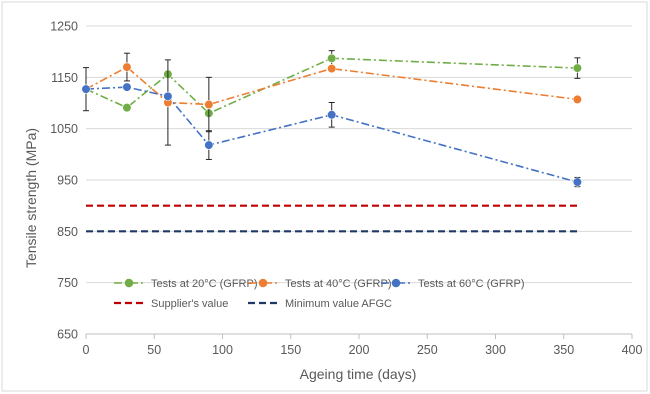 The width and height of the screenshot is (650, 394). I want to click on y-tick-labels: 650 750 850 950 1050 1150 1250, so click(64, 181).